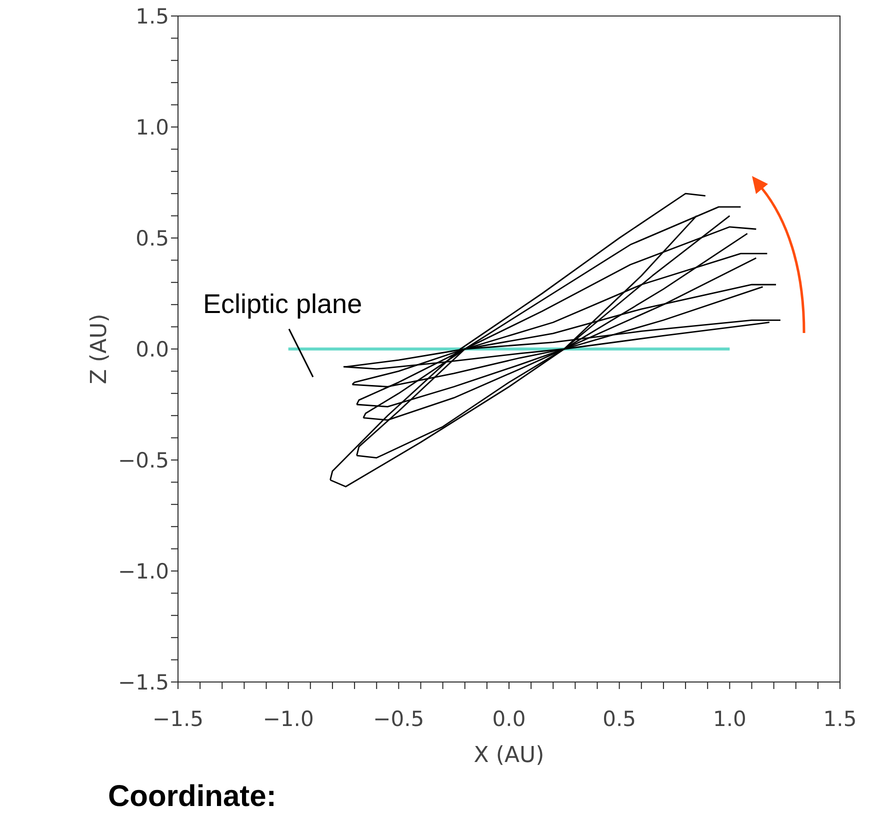  What do you see at coordinates (143, 460) in the screenshot?
I see `y-tick-label: −0.5` at bounding box center [143, 460].